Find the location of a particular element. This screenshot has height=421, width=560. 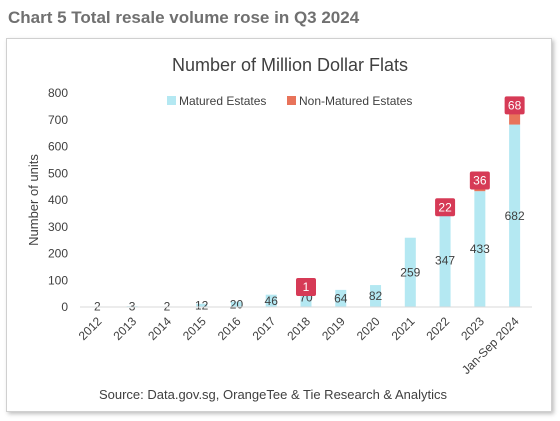

data-label-matured: 682 is located at coordinates (515, 216).